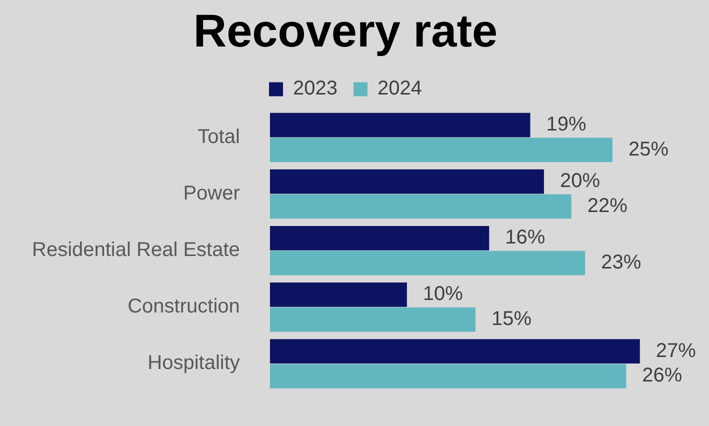 This screenshot has height=426, width=709. I want to click on data-label: 26%, so click(662, 375).